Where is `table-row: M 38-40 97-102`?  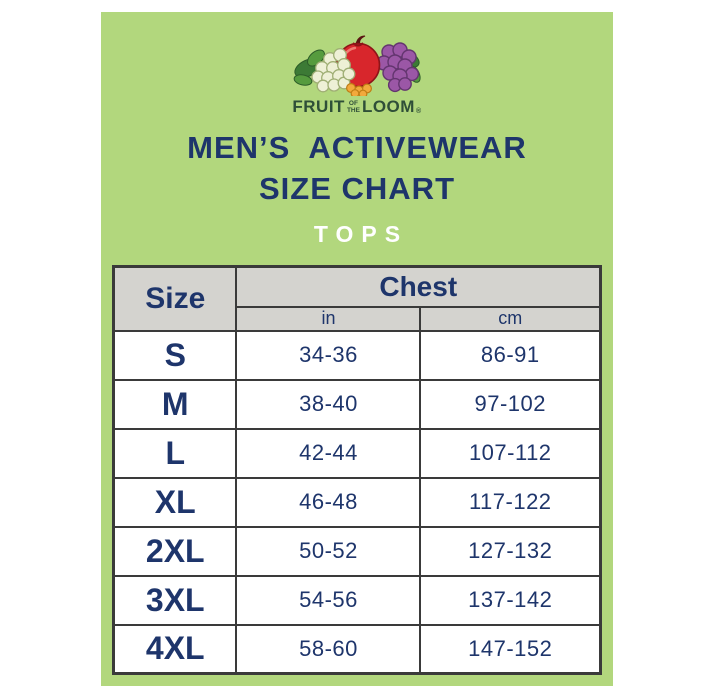
table-row: M 38-40 97-102 is located at coordinates (357, 404).